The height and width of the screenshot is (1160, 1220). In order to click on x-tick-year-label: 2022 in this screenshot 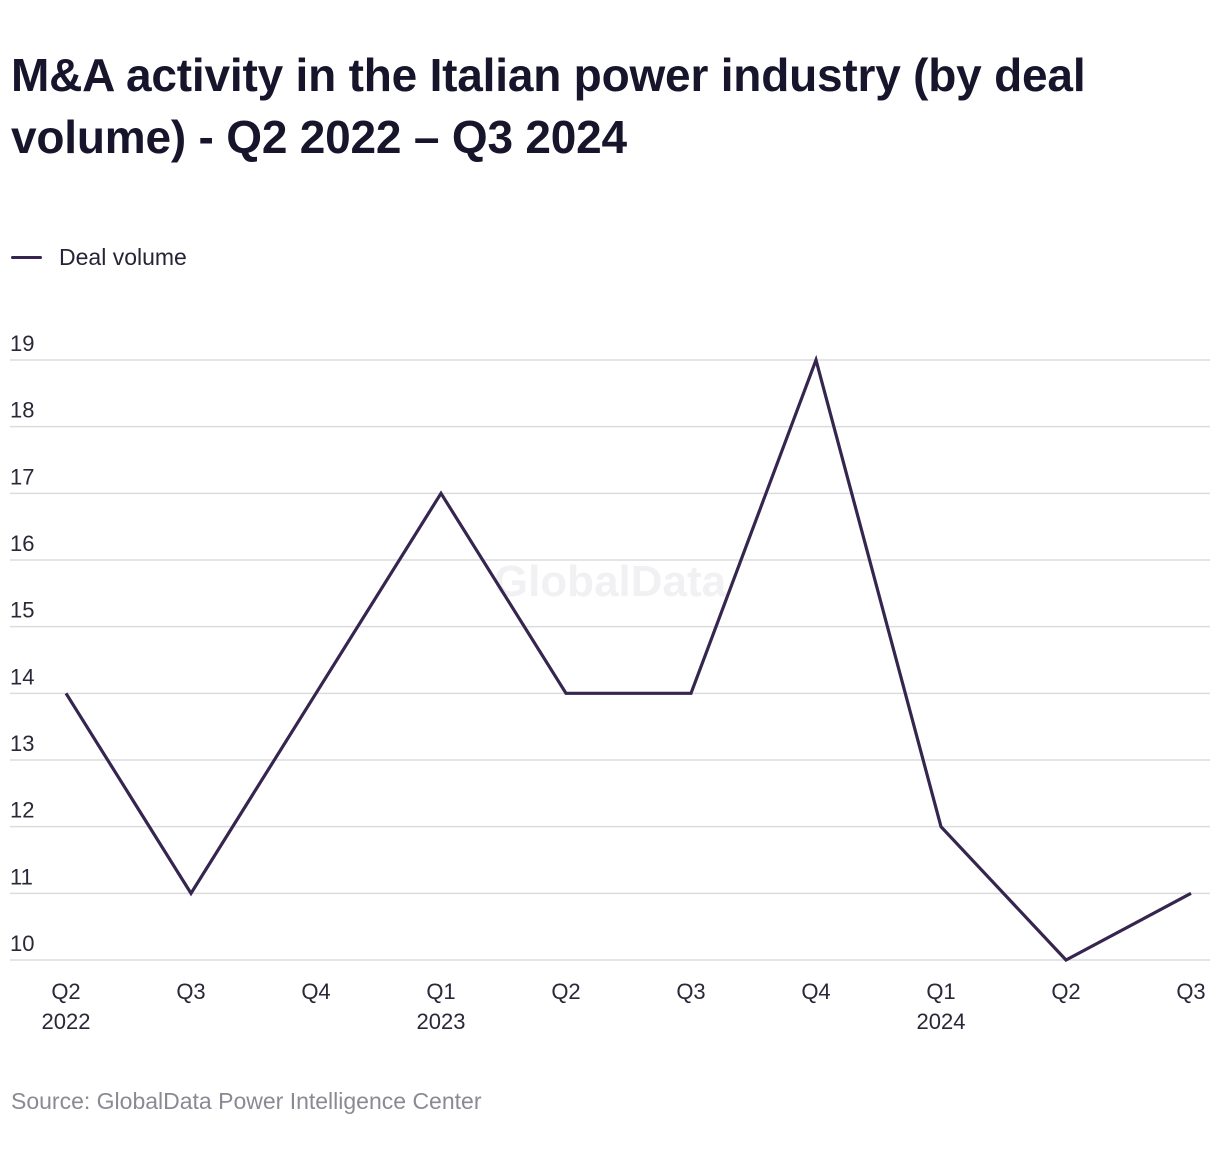, I will do `click(66, 1021)`.